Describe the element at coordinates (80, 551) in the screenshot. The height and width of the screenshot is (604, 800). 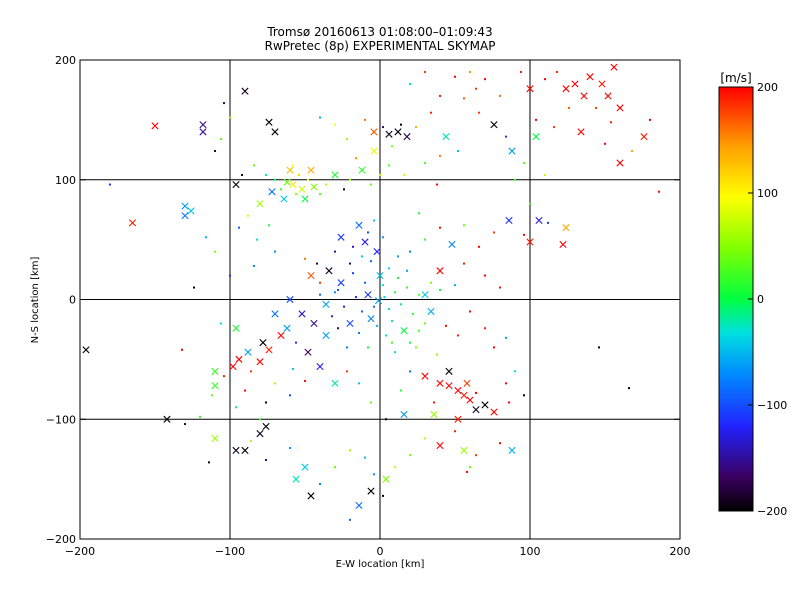
I see `x-tick-label: −200` at that location.